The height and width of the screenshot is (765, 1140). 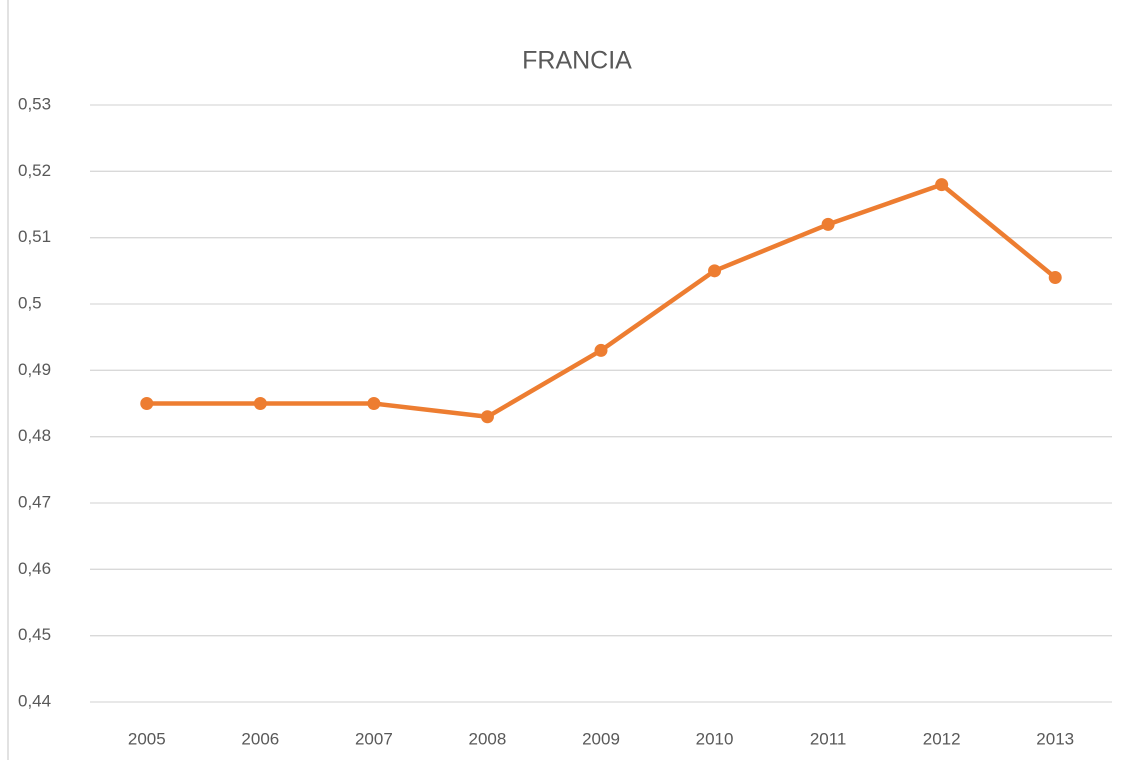 What do you see at coordinates (30, 302) in the screenshot?
I see `y-tick-label: 0,5` at bounding box center [30, 302].